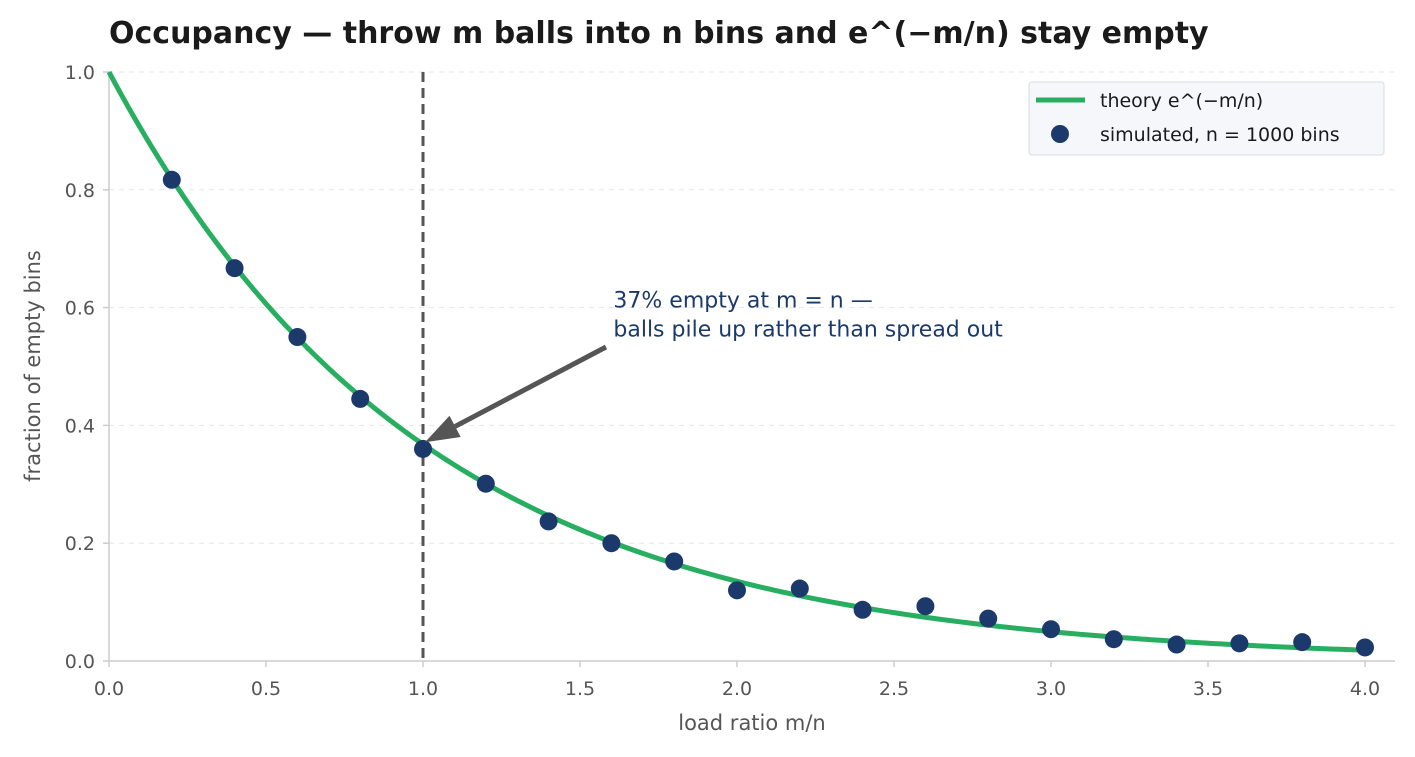 The image size is (1415, 757). What do you see at coordinates (752, 723) in the screenshot?
I see `x-axis-label: load ratio m/n` at bounding box center [752, 723].